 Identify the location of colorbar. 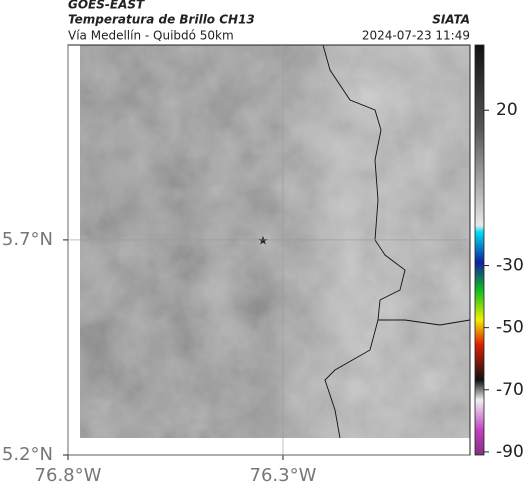
(479, 250).